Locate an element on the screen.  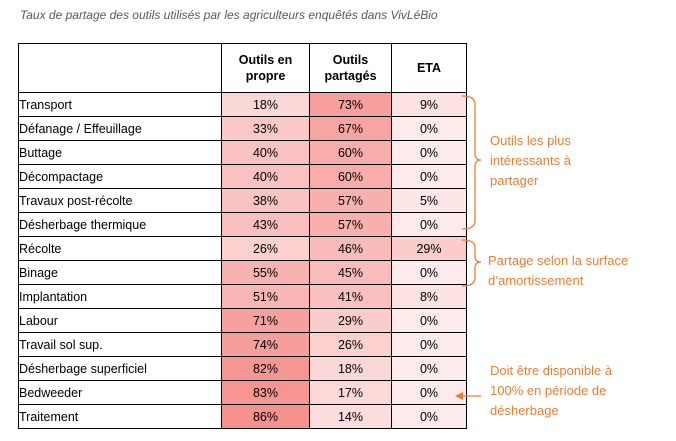
header-outils-partages: Outils partagés is located at coordinates (350, 68).